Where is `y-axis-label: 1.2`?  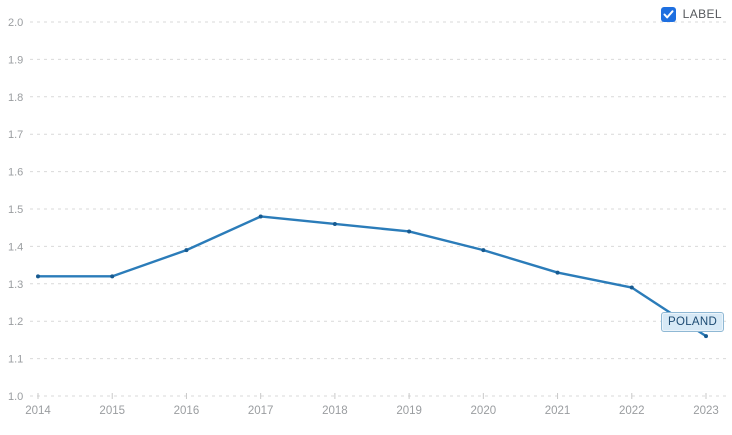
y-axis-label: 1.2 is located at coordinates (15, 322).